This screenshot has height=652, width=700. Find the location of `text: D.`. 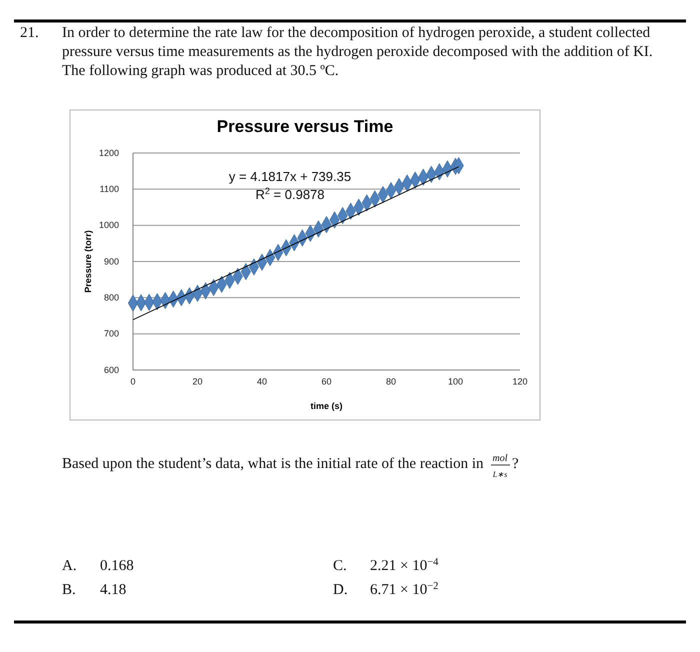

text: D. is located at coordinates (340, 590).